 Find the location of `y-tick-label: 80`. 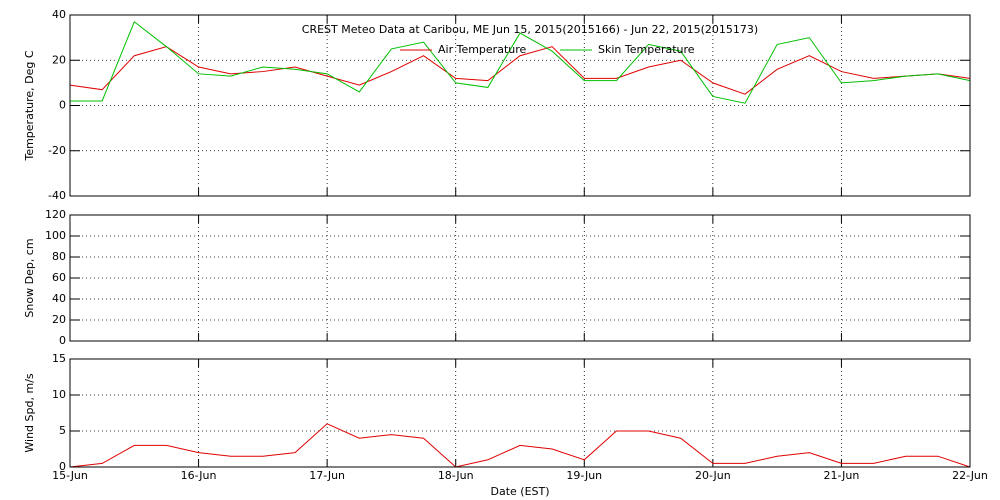

y-tick-label: 80 is located at coordinates (59, 256).